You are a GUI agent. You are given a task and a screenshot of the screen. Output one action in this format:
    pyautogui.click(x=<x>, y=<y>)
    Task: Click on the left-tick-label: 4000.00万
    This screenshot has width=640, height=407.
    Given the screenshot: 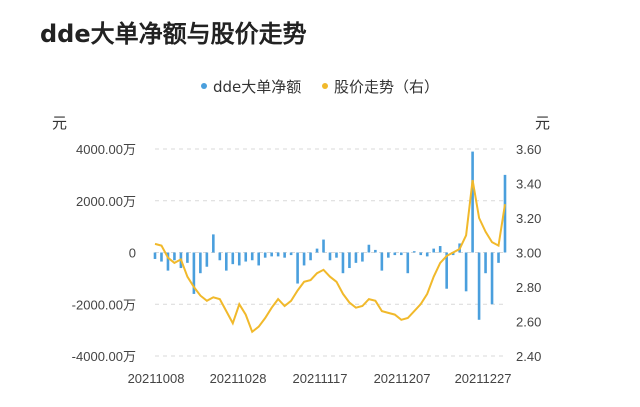 What is the action you would take?
    pyautogui.click(x=106, y=149)
    